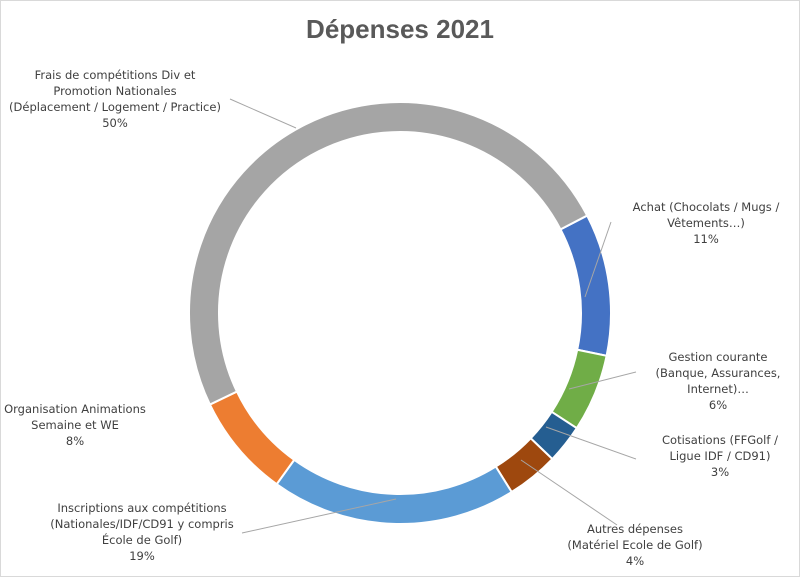 The height and width of the screenshot is (577, 800). I want to click on data-label-percent: 4%, so click(635, 561).